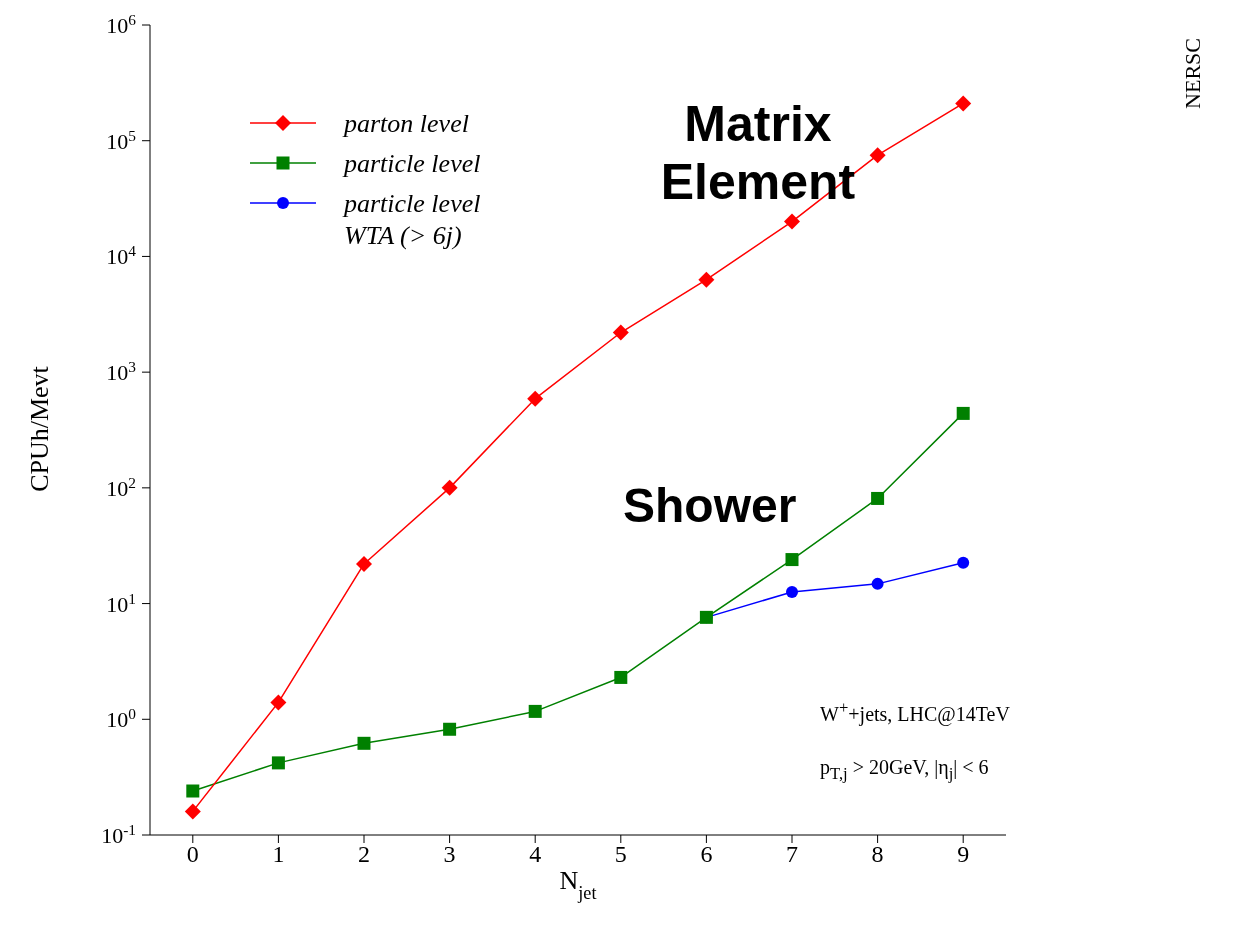 The width and height of the screenshot is (1239, 933). I want to click on x-tick-label: 0, so click(192, 854).